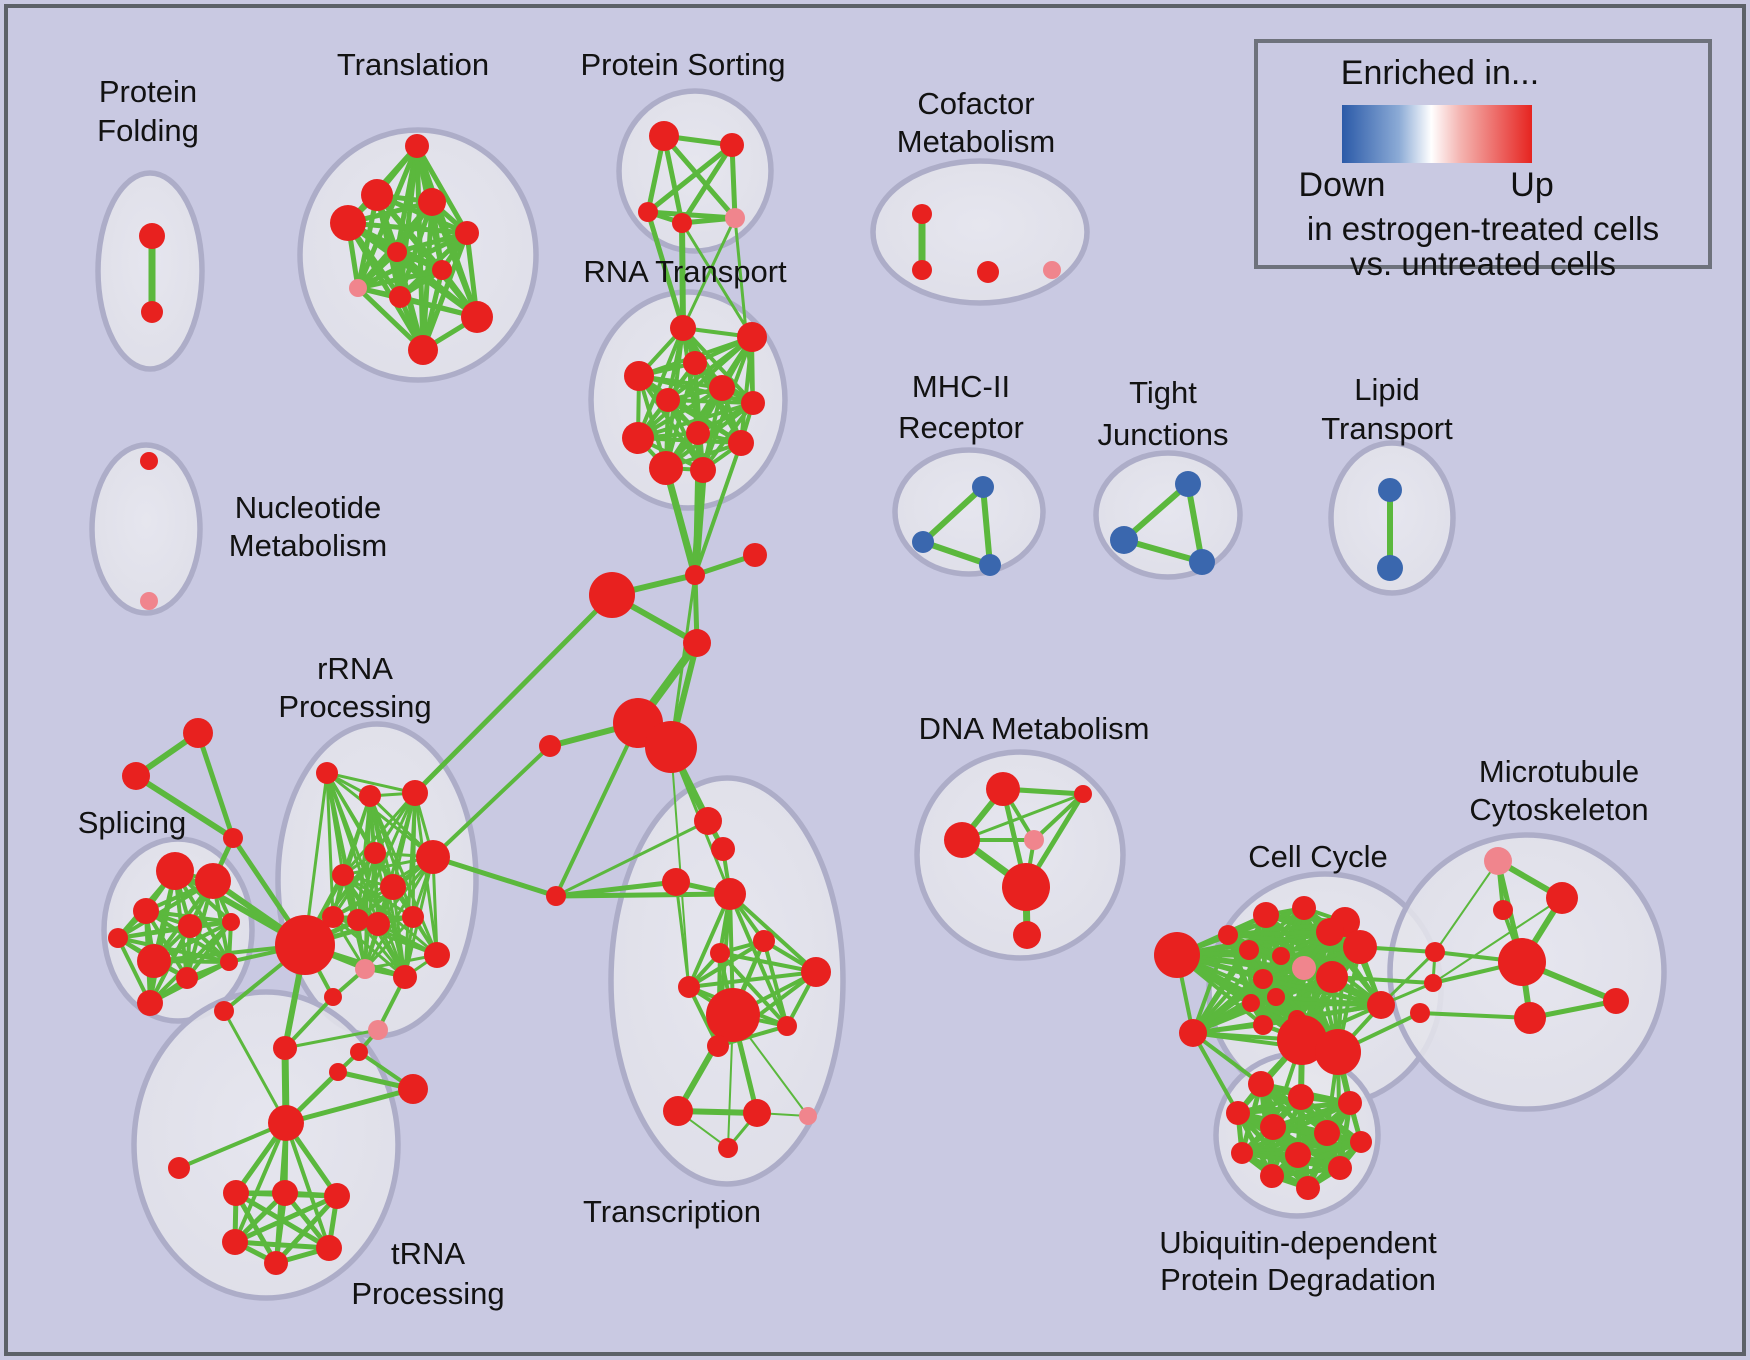 The height and width of the screenshot is (1360, 1750). Describe the element at coordinates (1558, 809) in the screenshot. I see `cluster-label-microtubule-cytoskeleton: Cytoskeleton` at that location.